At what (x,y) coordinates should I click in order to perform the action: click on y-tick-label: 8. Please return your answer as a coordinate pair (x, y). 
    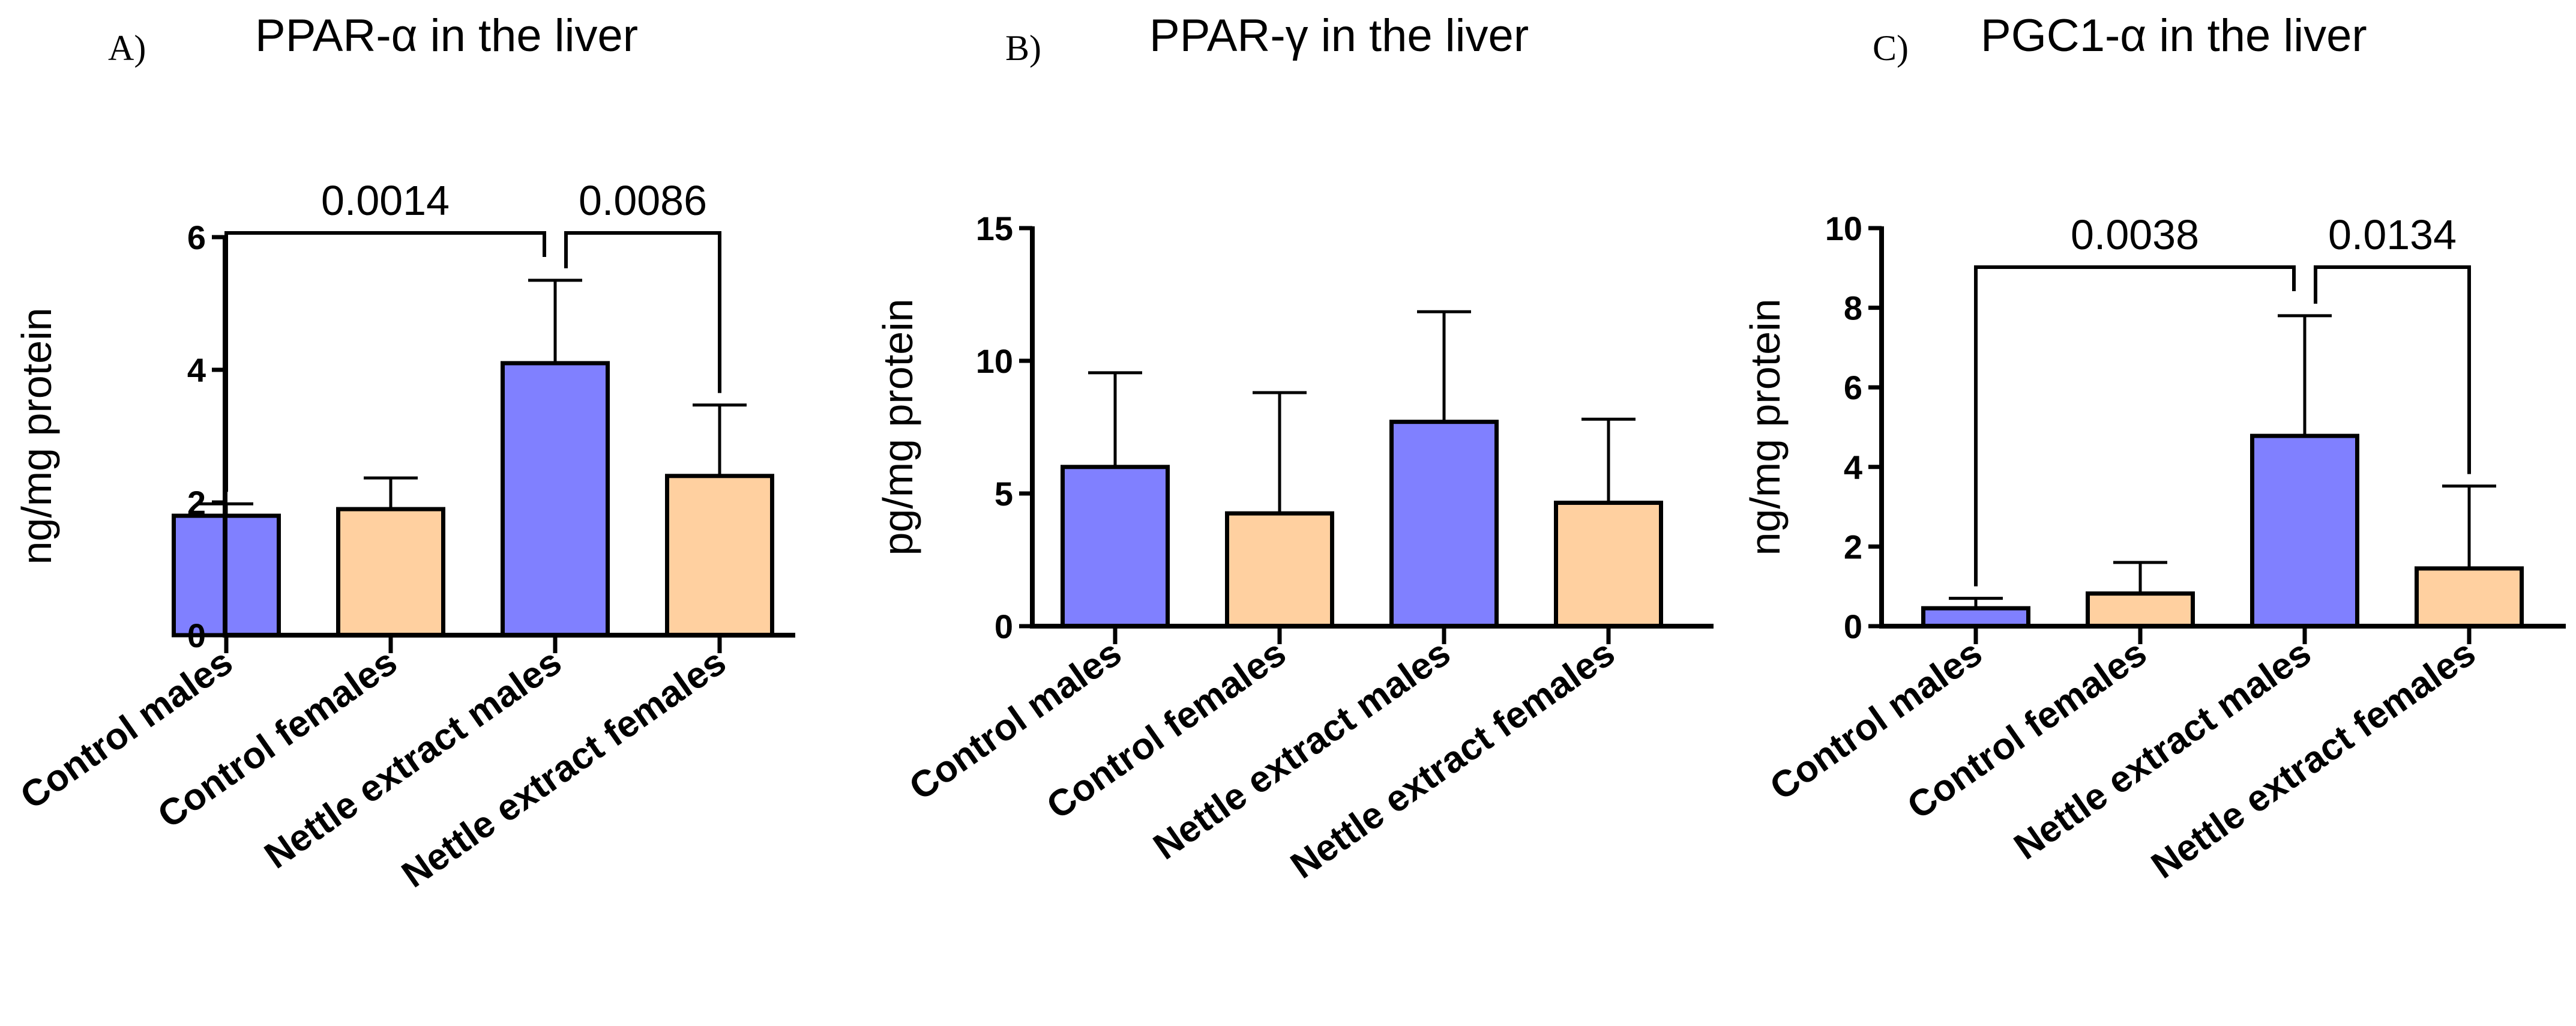
    Looking at the image, I should click on (1853, 308).